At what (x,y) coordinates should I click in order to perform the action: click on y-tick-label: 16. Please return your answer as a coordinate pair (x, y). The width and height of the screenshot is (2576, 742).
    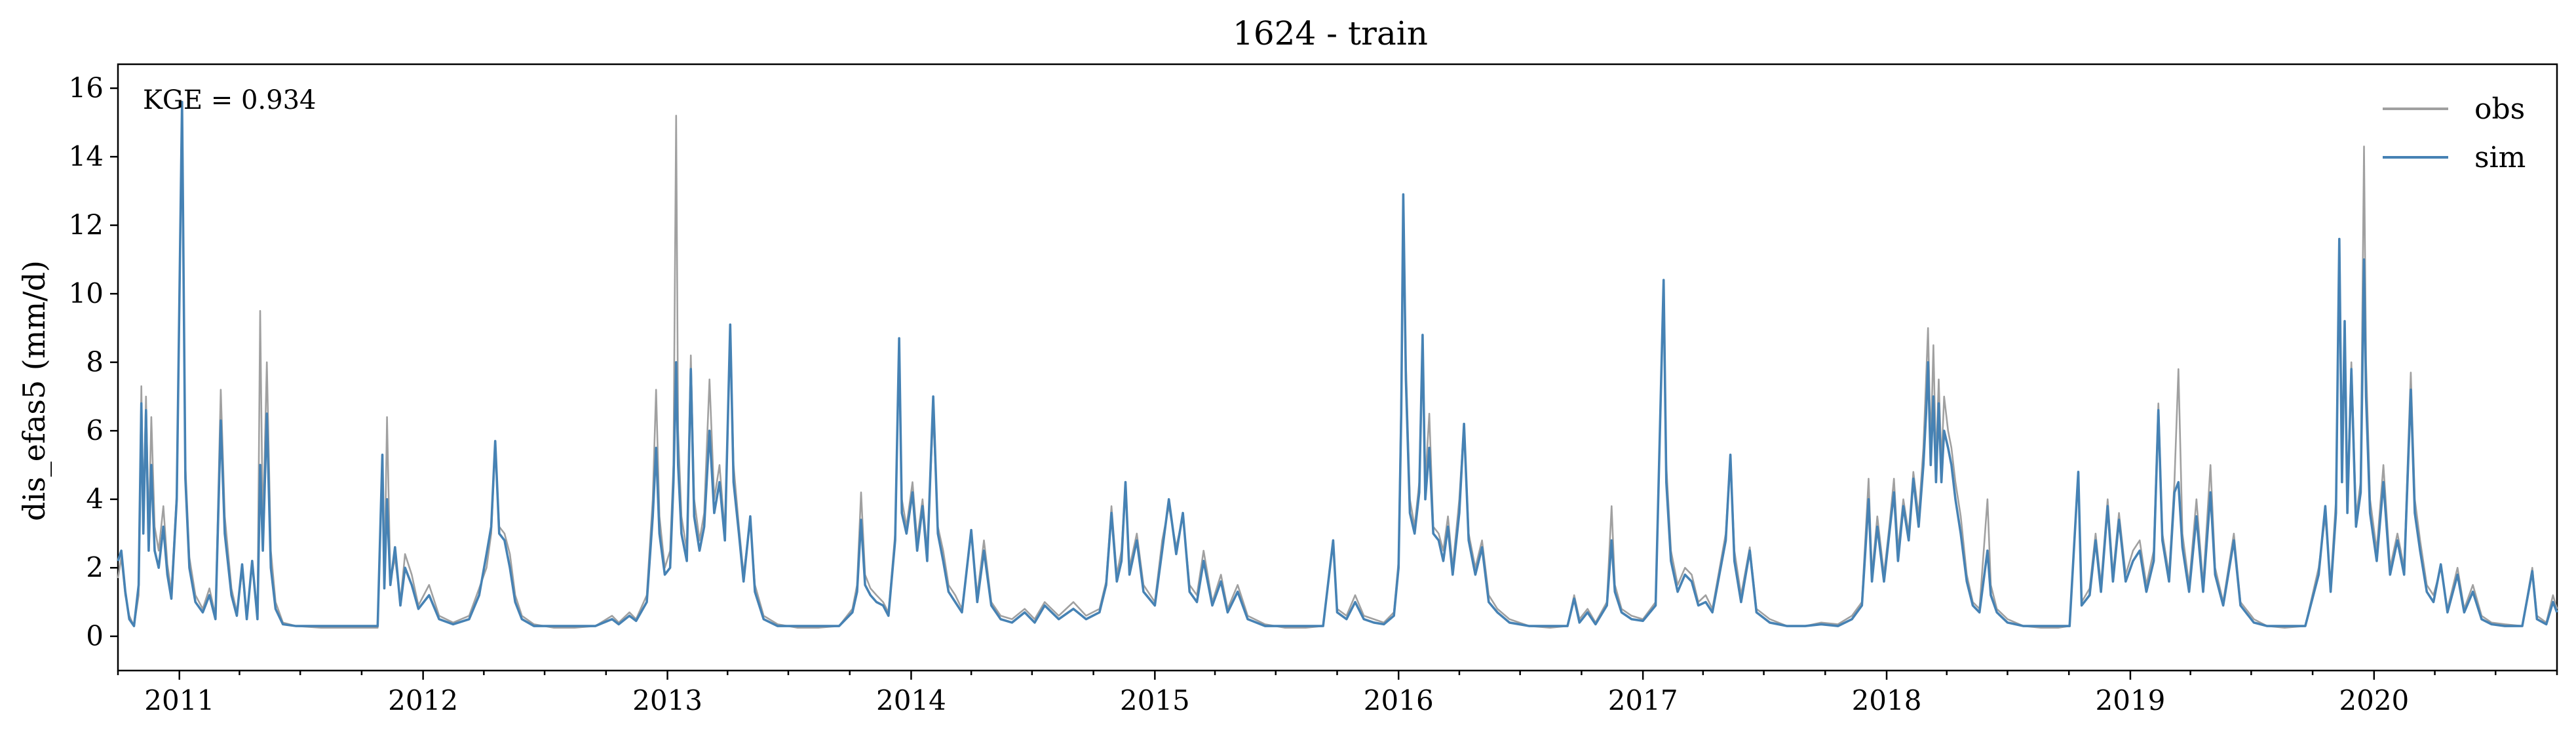
    Looking at the image, I should click on (86, 88).